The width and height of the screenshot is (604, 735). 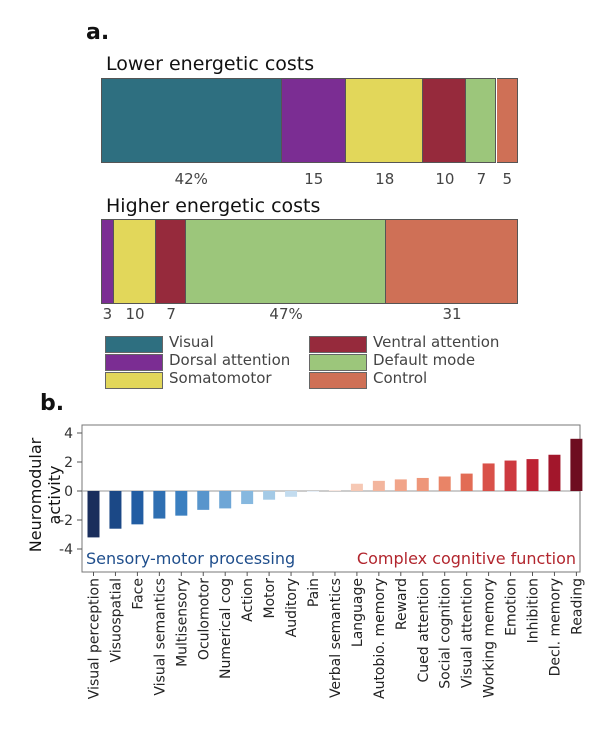 What do you see at coordinates (512, 607) in the screenshot?
I see `x-tick-label: Emotion` at bounding box center [512, 607].